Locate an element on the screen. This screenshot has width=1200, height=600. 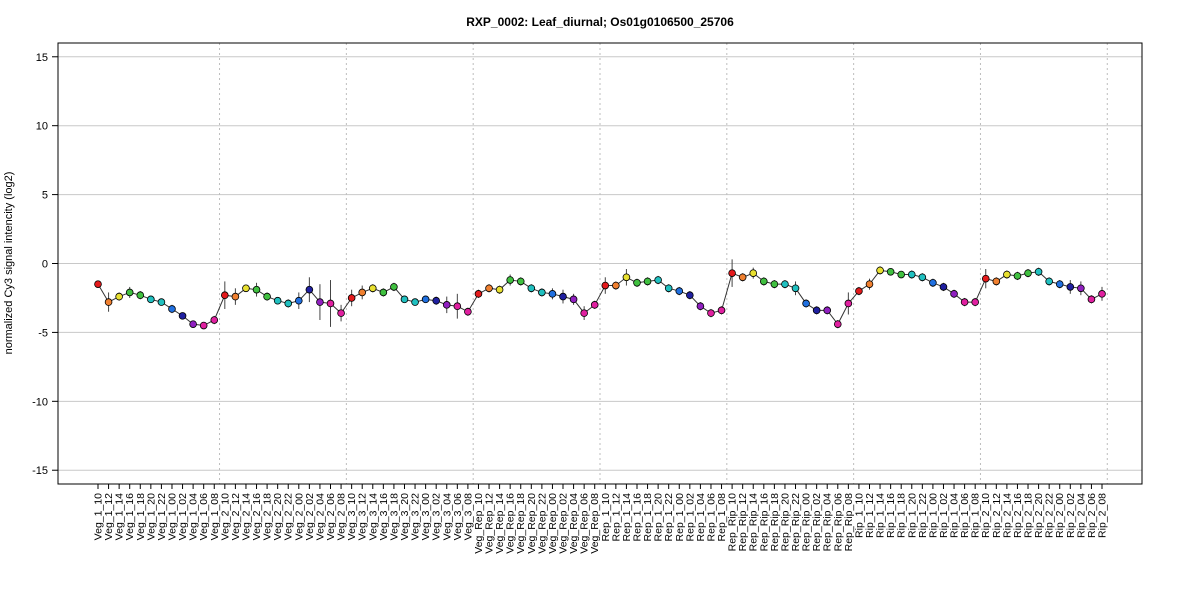
x-tick-label: Rep_Rip_22 is located at coordinates (796, 522).